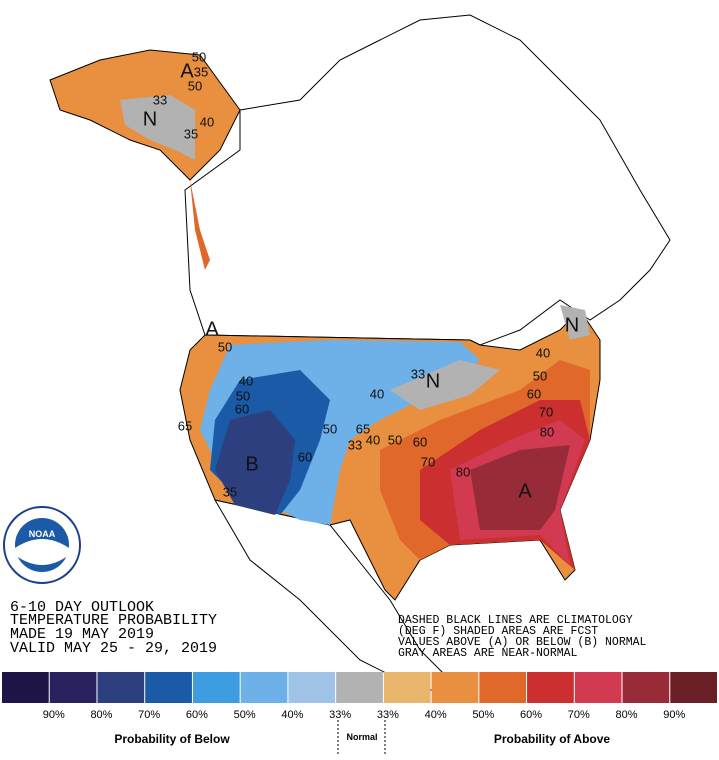 The image size is (719, 760). Describe the element at coordinates (42, 552) in the screenshot. I see `logo-gull` at that location.